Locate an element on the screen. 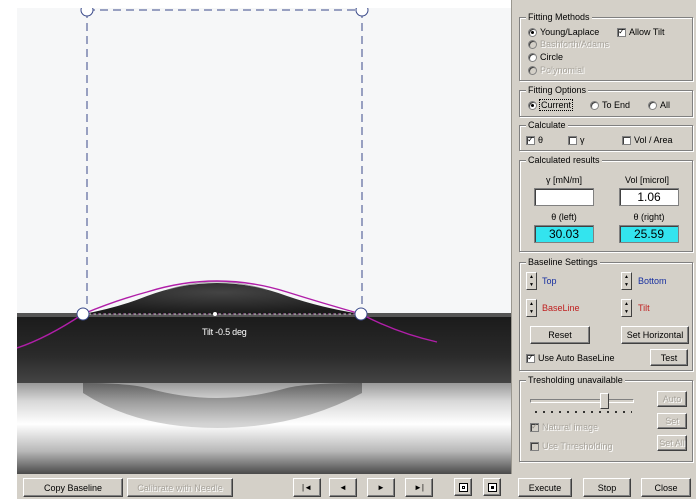 The image size is (696, 499). set-horizontal-label: Set Horizontal is located at coordinates (655, 335).